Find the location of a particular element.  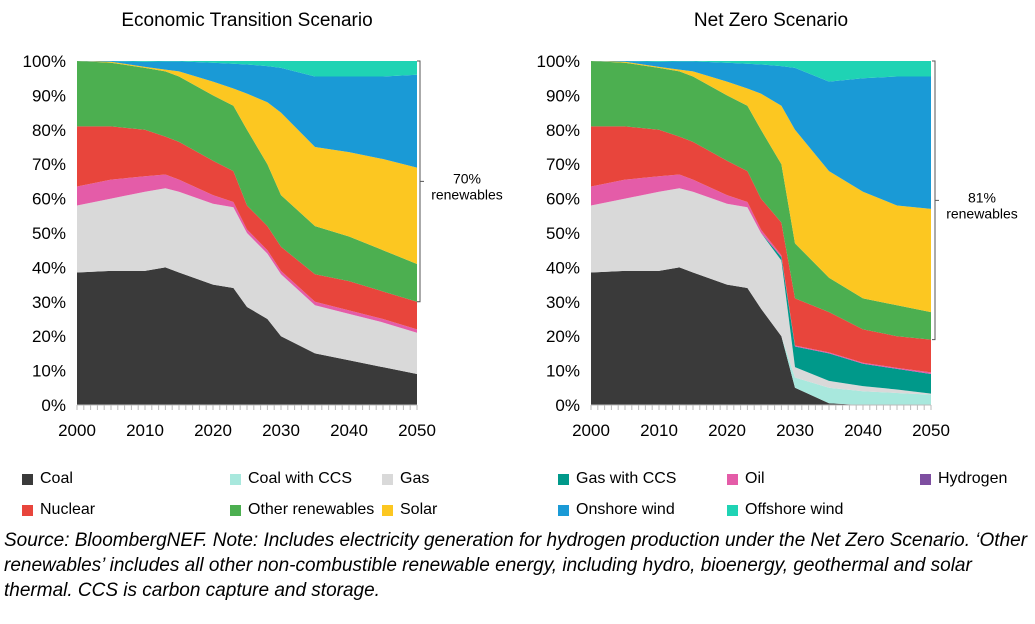

legend-item: Nuclear is located at coordinates (58, 510).